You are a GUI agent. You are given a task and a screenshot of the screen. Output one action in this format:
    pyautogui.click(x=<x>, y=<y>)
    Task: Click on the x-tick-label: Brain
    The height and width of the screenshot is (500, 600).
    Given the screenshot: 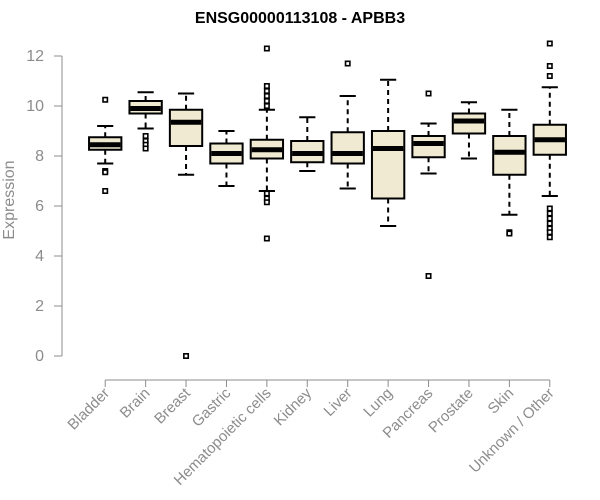 What is the action you would take?
    pyautogui.click(x=135, y=403)
    